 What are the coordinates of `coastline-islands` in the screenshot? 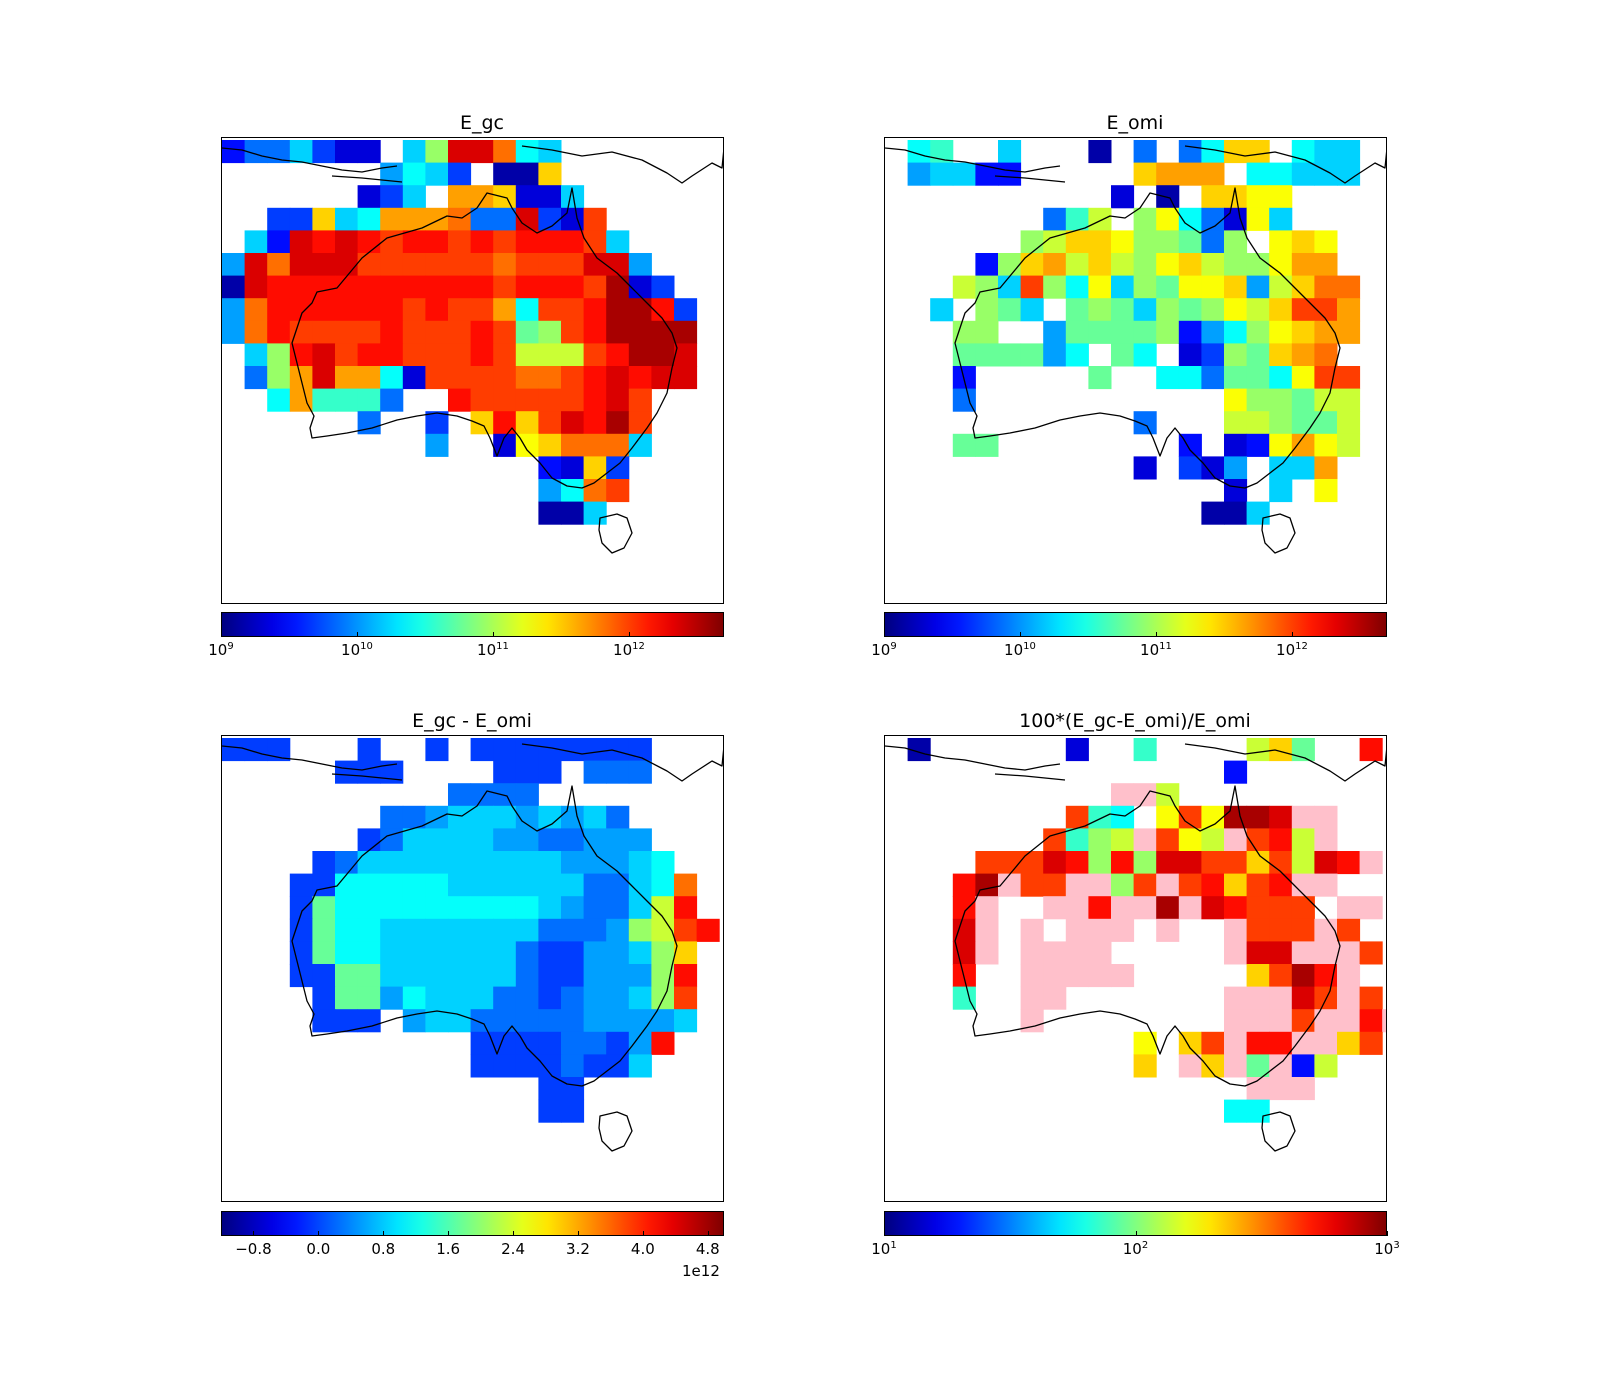 It's located at (622, 164).